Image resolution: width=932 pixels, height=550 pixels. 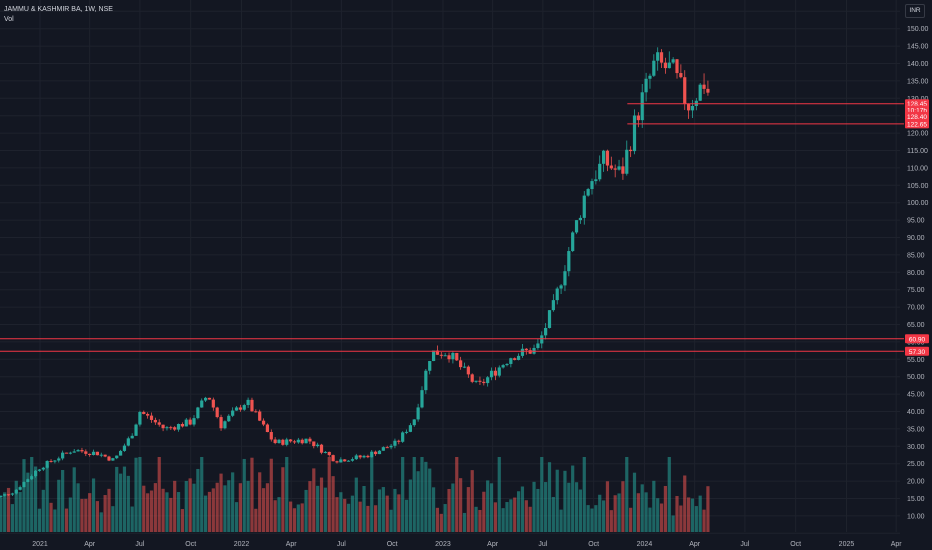 I want to click on y-tick-label: 95.00, so click(x=916, y=221).